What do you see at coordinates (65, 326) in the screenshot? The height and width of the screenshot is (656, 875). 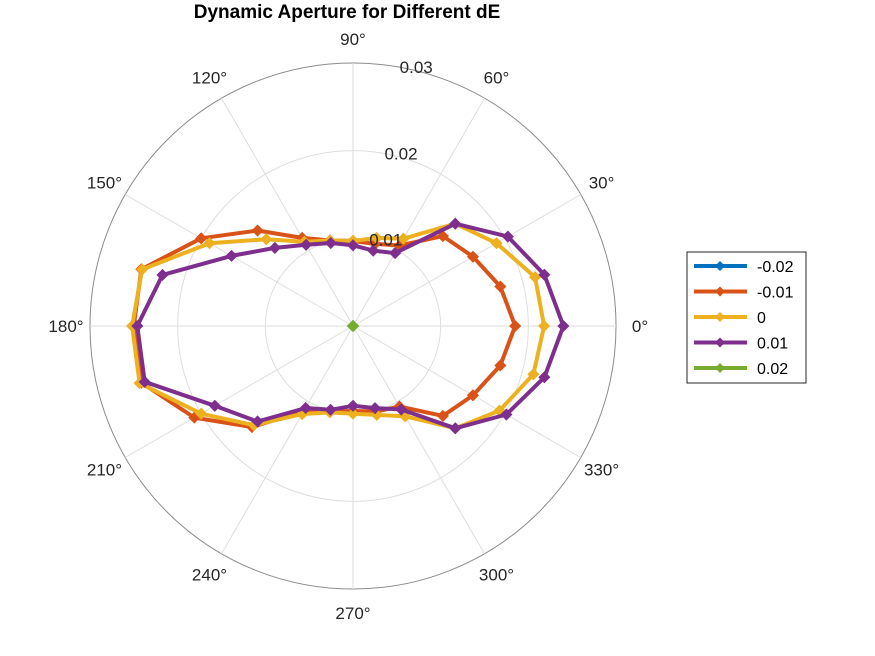 I see `angle-tick-label: 180°` at bounding box center [65, 326].